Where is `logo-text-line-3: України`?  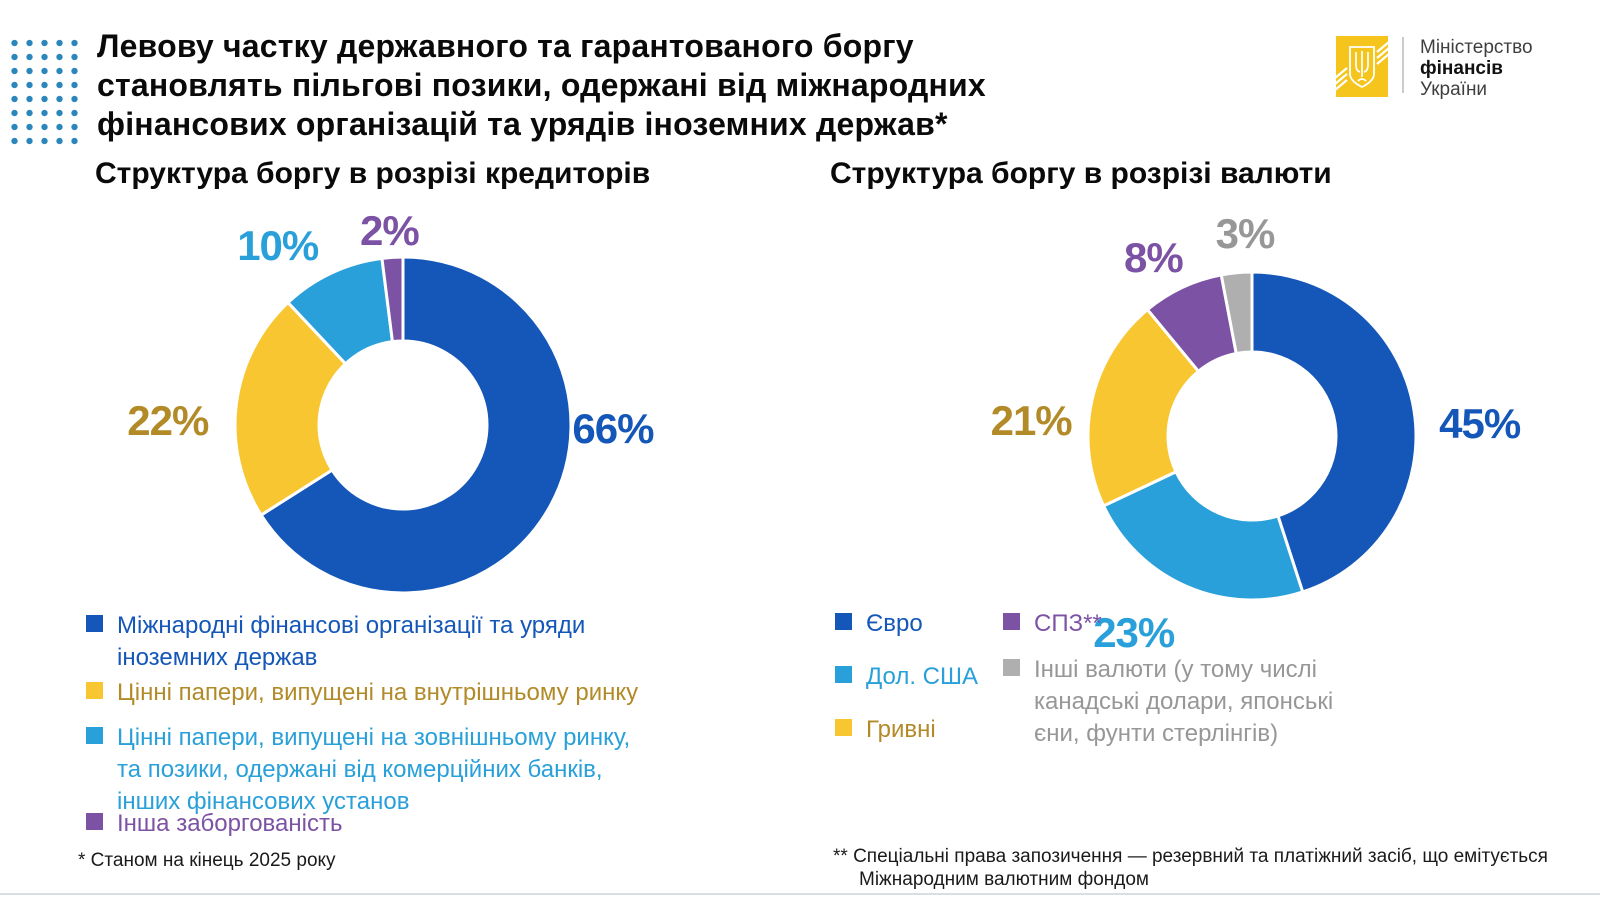
logo-text-line-3: України is located at coordinates (1454, 89).